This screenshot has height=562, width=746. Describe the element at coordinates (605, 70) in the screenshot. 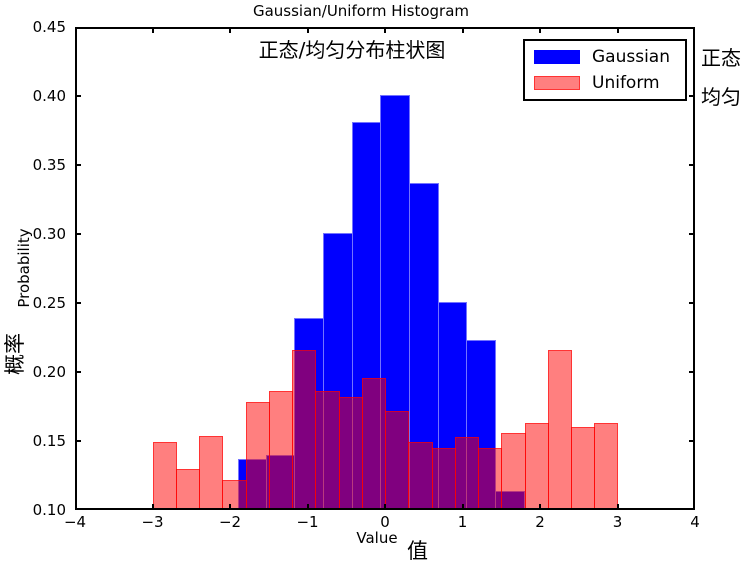

I see `legend: Gaussian Uniform` at that location.